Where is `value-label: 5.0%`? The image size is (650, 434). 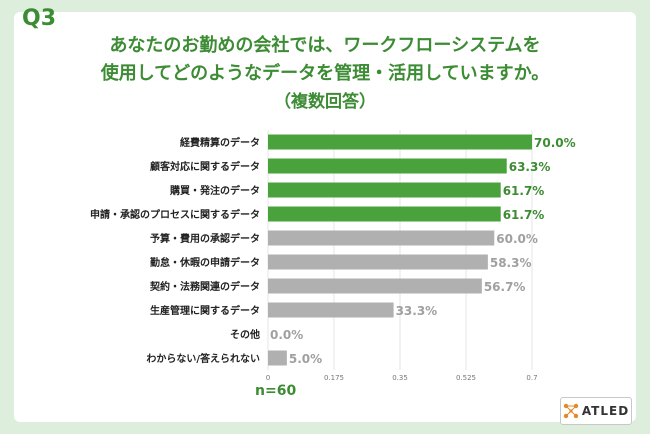
value-label: 5.0% is located at coordinates (305, 359).